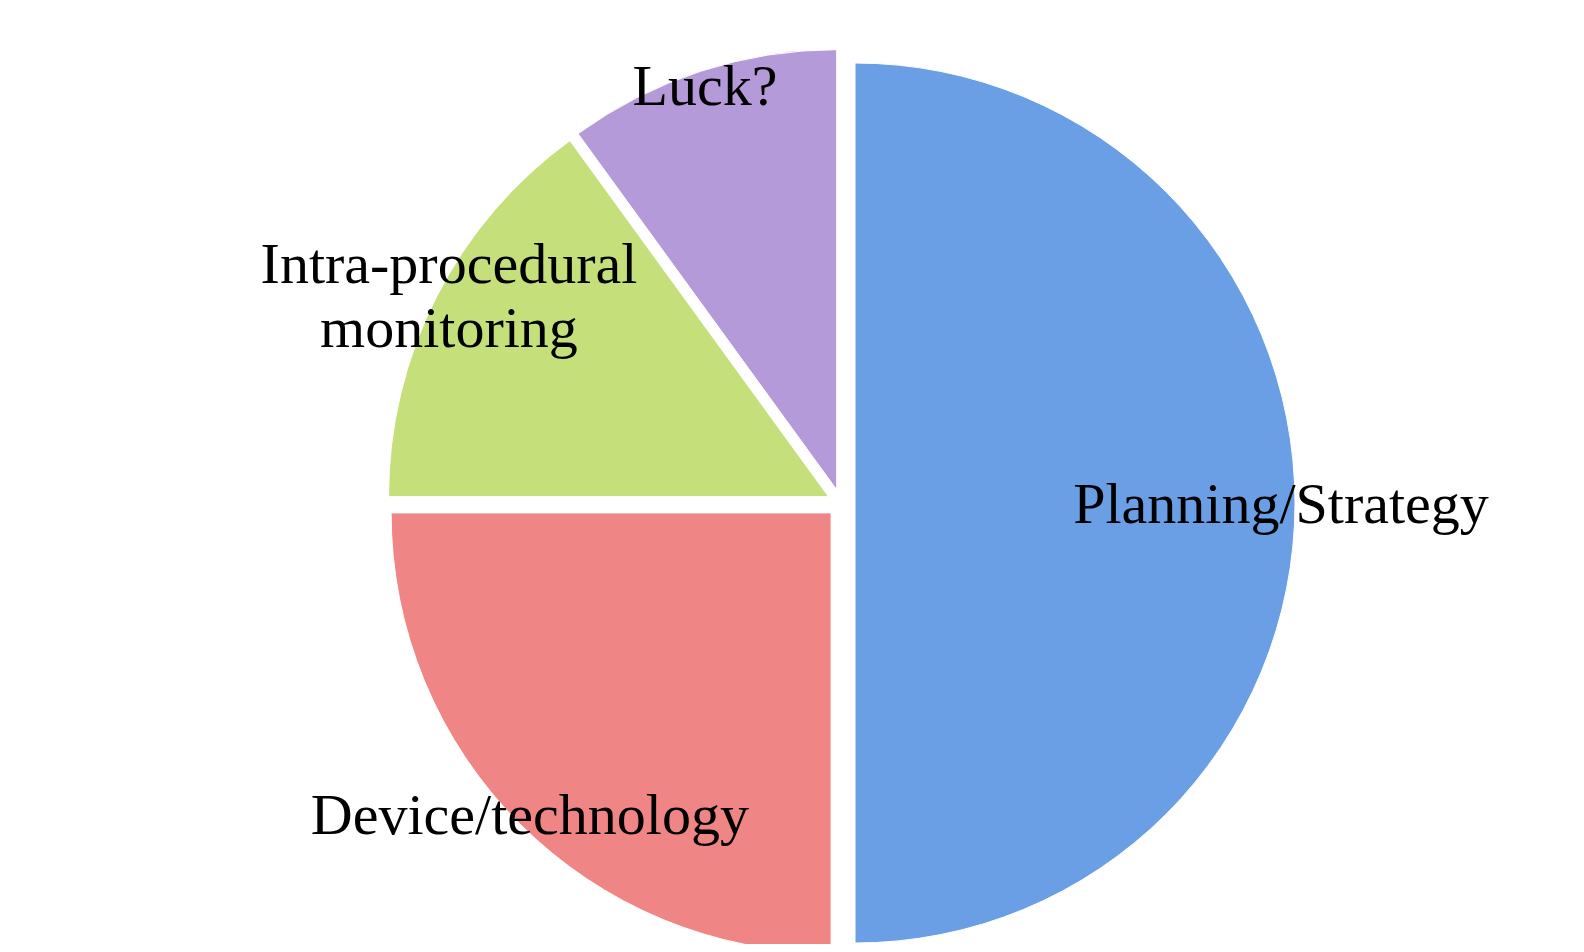 This screenshot has width=1584, height=952. I want to click on slice-label: Device/technology, so click(529, 815).